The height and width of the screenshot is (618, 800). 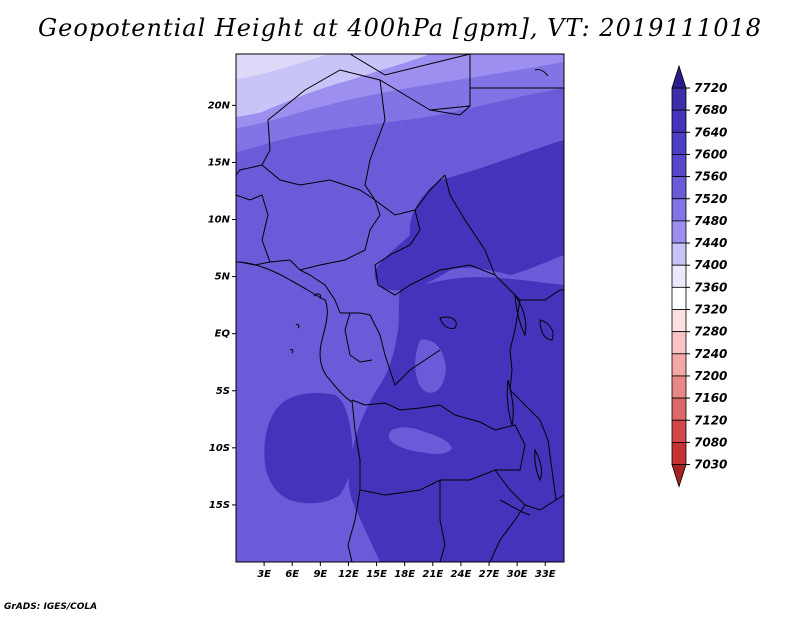 I want to click on coastline, so click(x=294, y=332).